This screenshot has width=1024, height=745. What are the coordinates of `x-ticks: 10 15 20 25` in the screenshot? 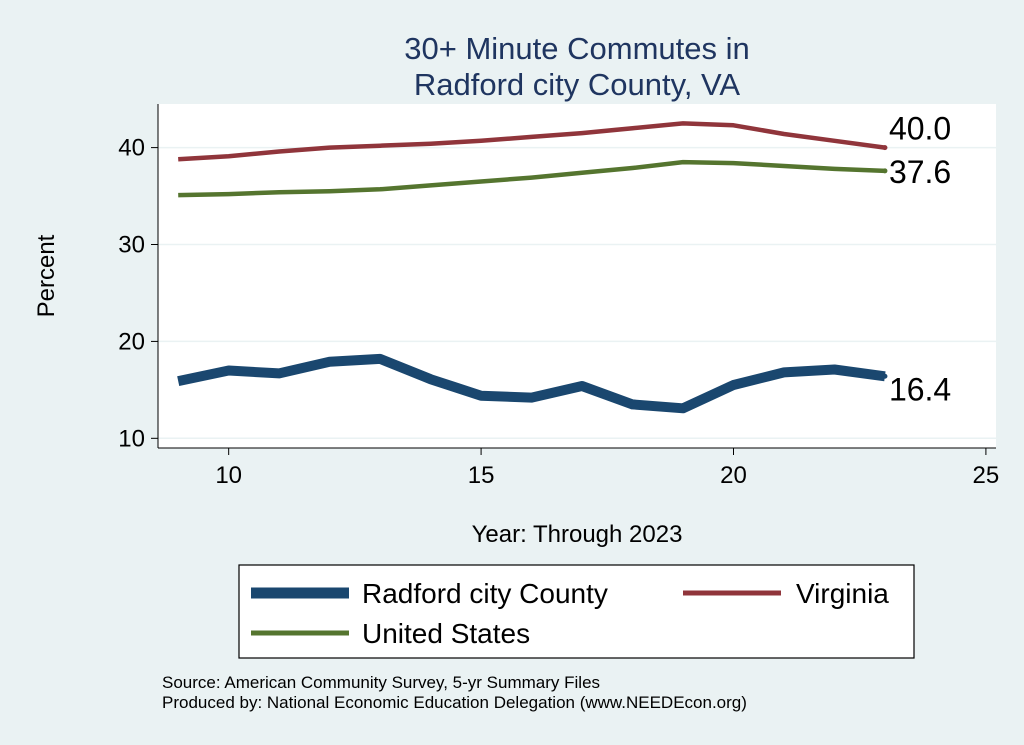 It's located at (607, 468).